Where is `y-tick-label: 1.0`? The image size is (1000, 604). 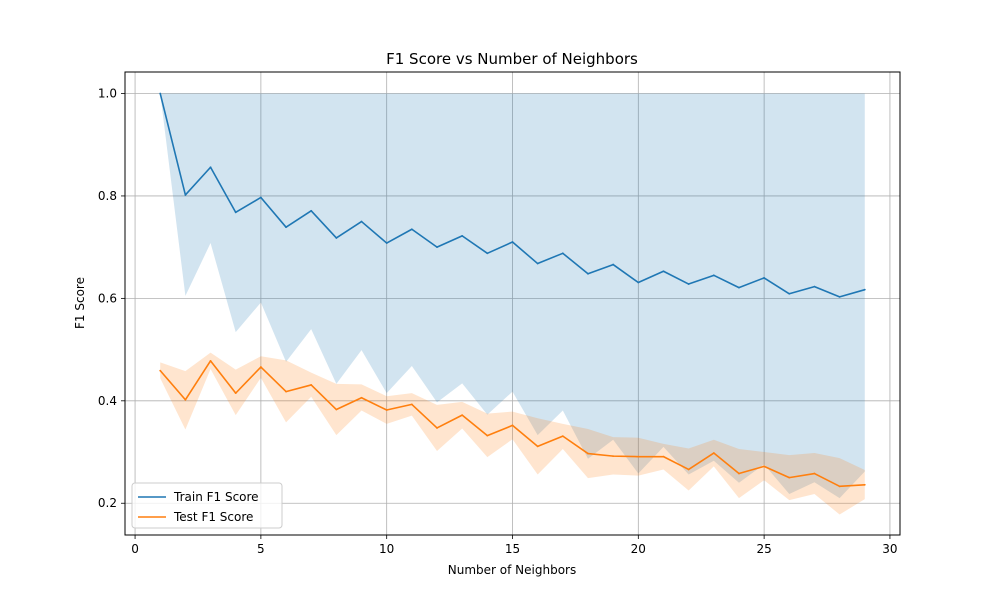 y-tick-label: 1.0 is located at coordinates (107, 94).